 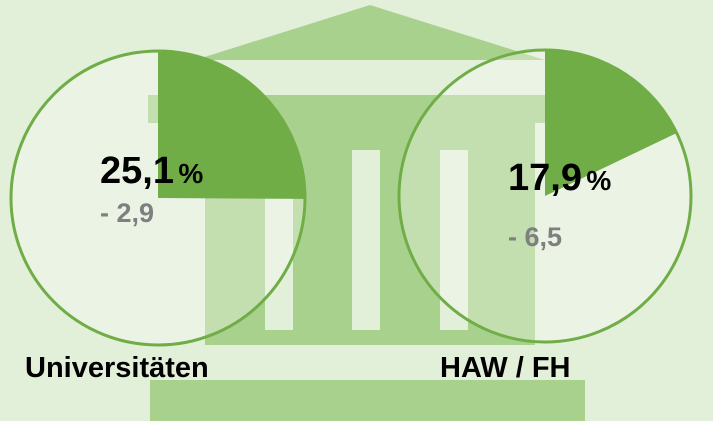 What do you see at coordinates (535, 237) in the screenshot?
I see `change-label: - 6,5` at bounding box center [535, 237].